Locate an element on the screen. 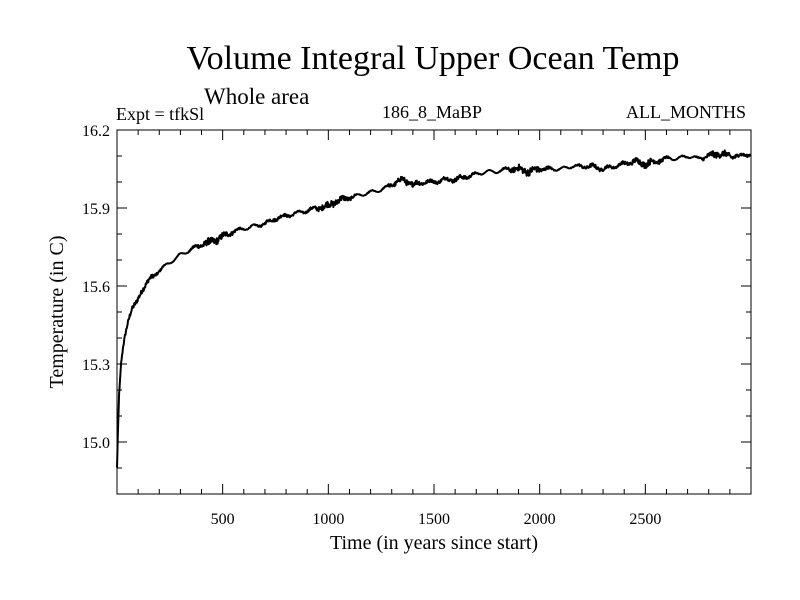  x-axis-label: Time (in years since start) is located at coordinates (434, 543).